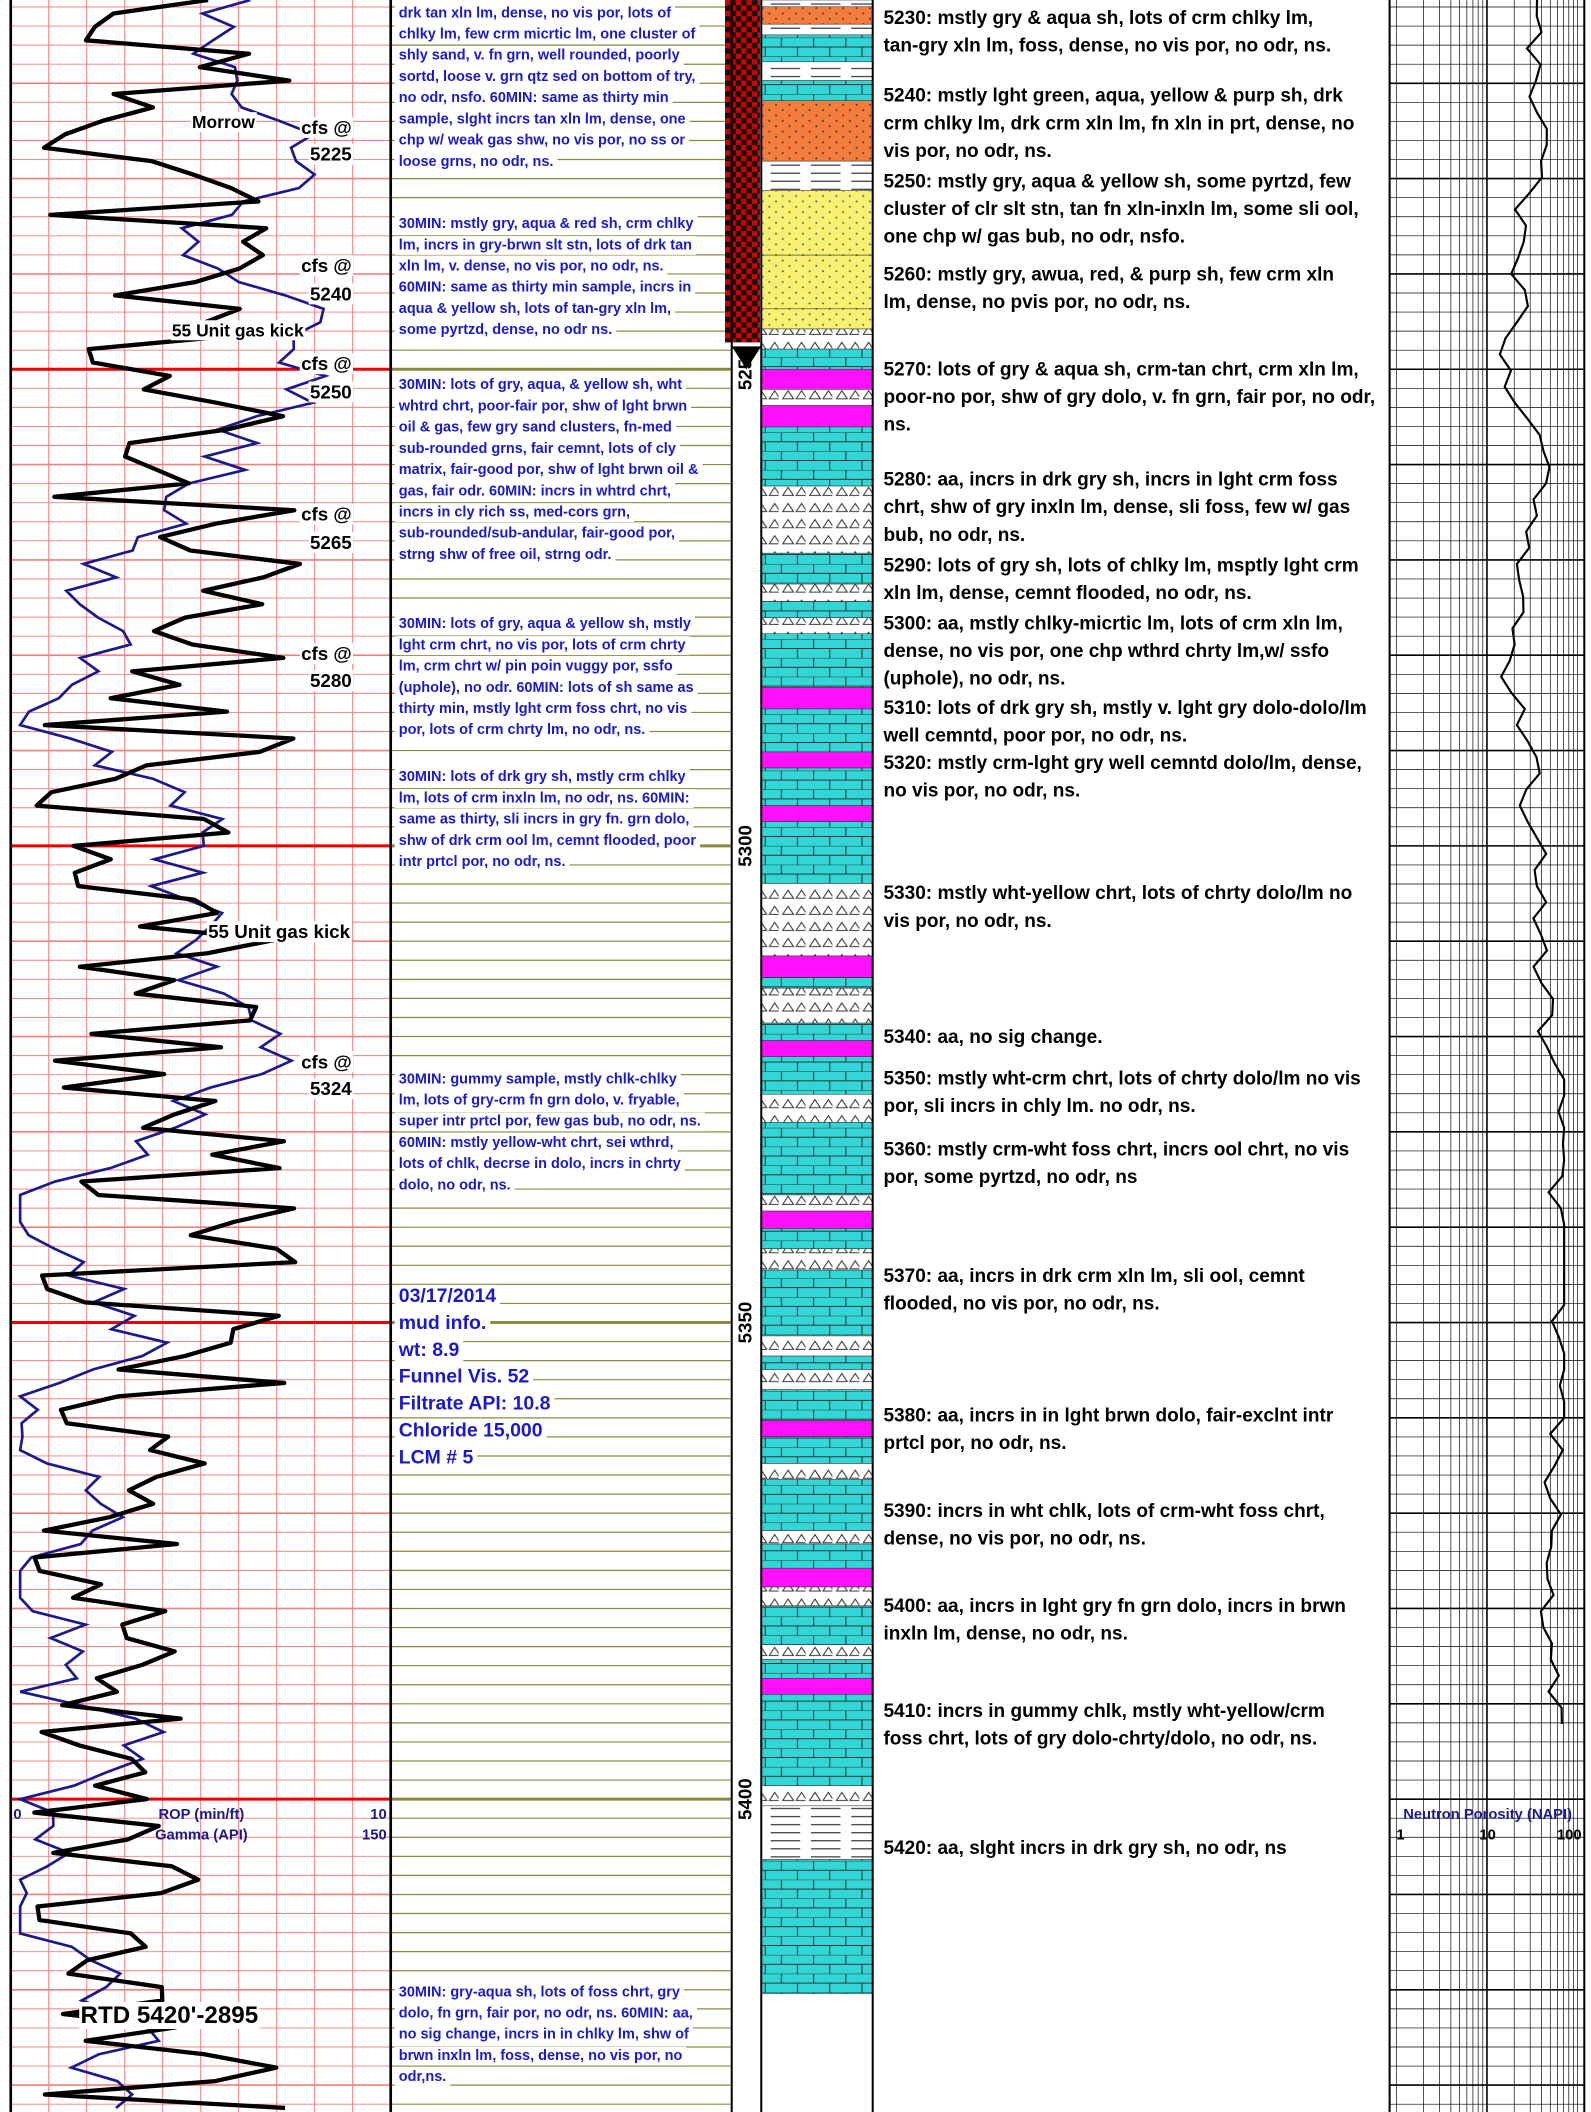 The width and height of the screenshot is (1591, 2112). What do you see at coordinates (378, 1815) in the screenshot?
I see `track-header: 10` at bounding box center [378, 1815].